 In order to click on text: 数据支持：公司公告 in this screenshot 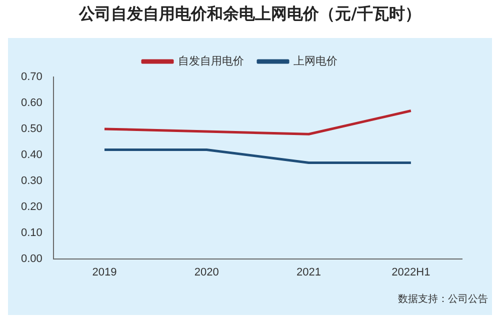, I will do `click(443, 299)`.